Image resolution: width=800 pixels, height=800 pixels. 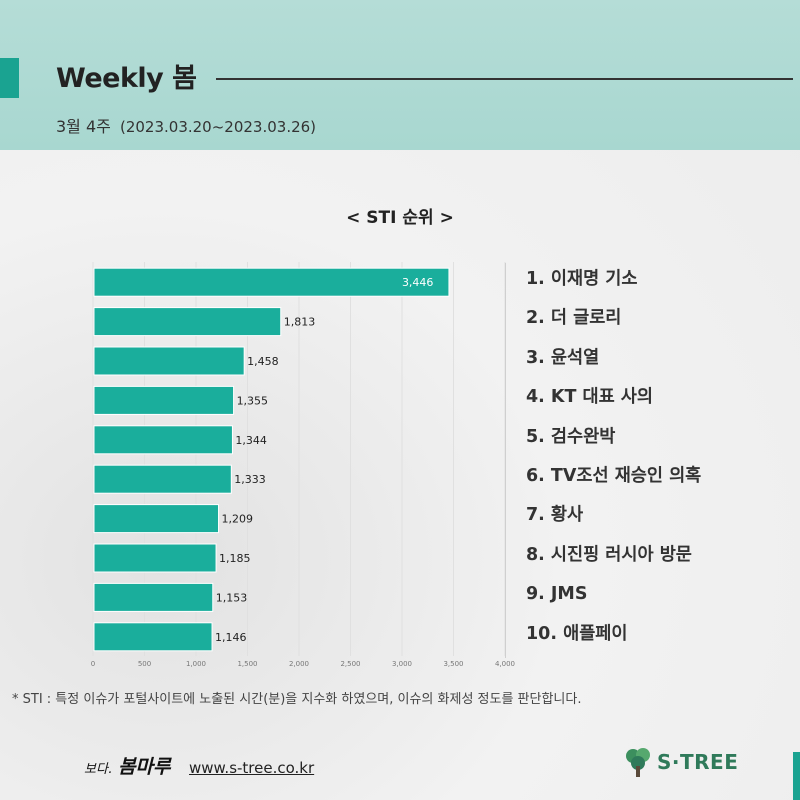 What do you see at coordinates (238, 519) in the screenshot?
I see `bar-value-label: 1,209` at bounding box center [238, 519].